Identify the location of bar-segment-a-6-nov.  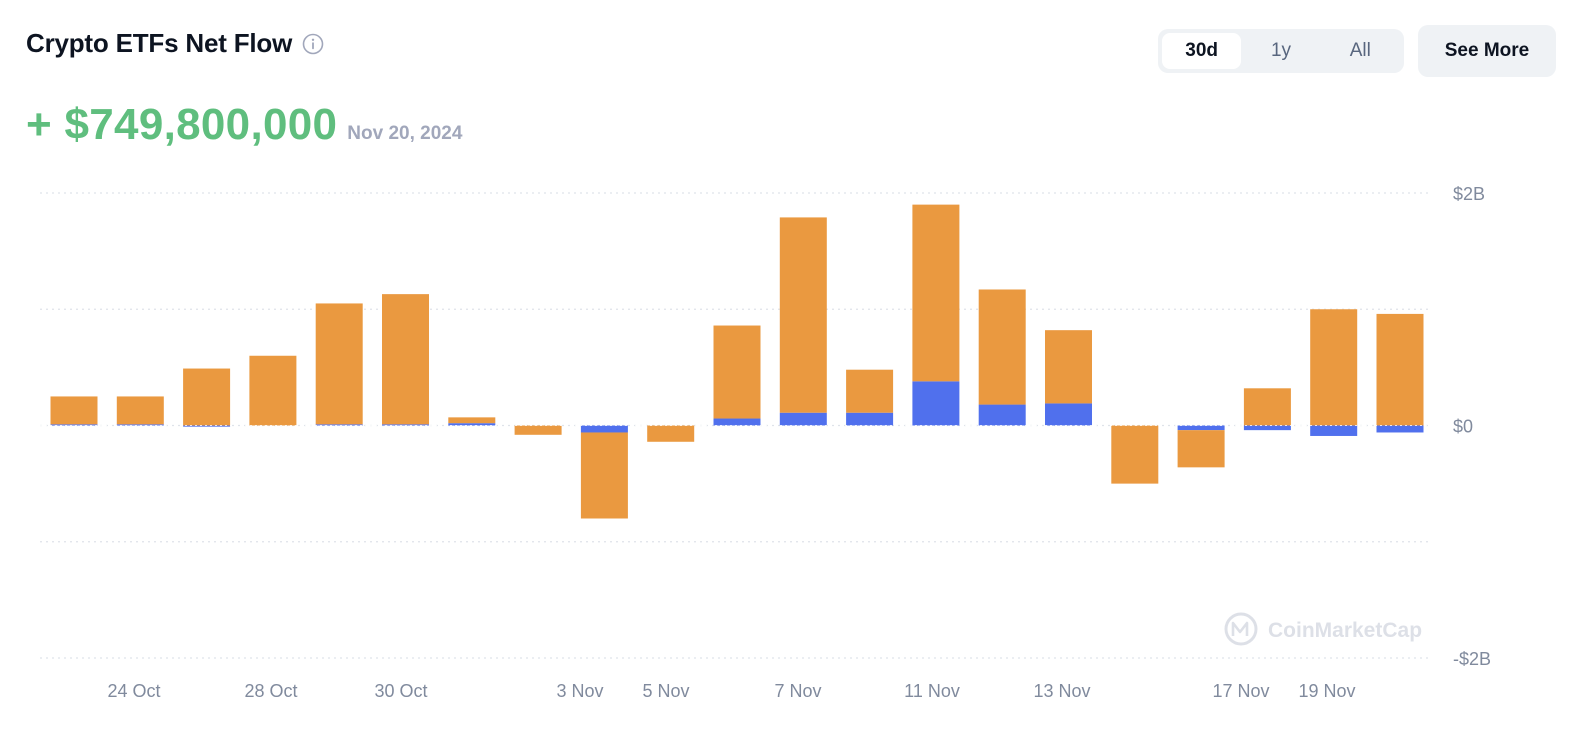
(803, 315).